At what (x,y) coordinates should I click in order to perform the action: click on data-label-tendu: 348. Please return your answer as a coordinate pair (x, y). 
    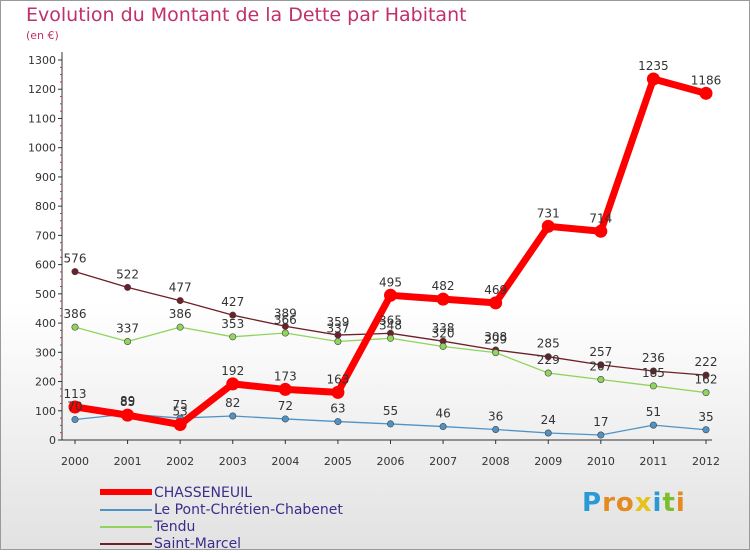
    Looking at the image, I should click on (390, 325).